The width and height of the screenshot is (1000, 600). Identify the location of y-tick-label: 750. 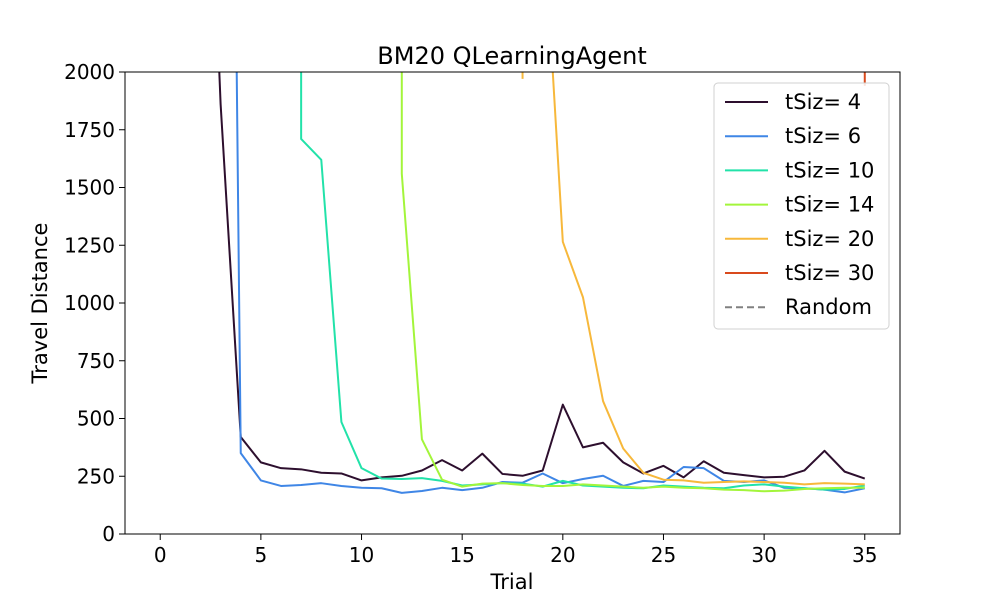
(96, 361).